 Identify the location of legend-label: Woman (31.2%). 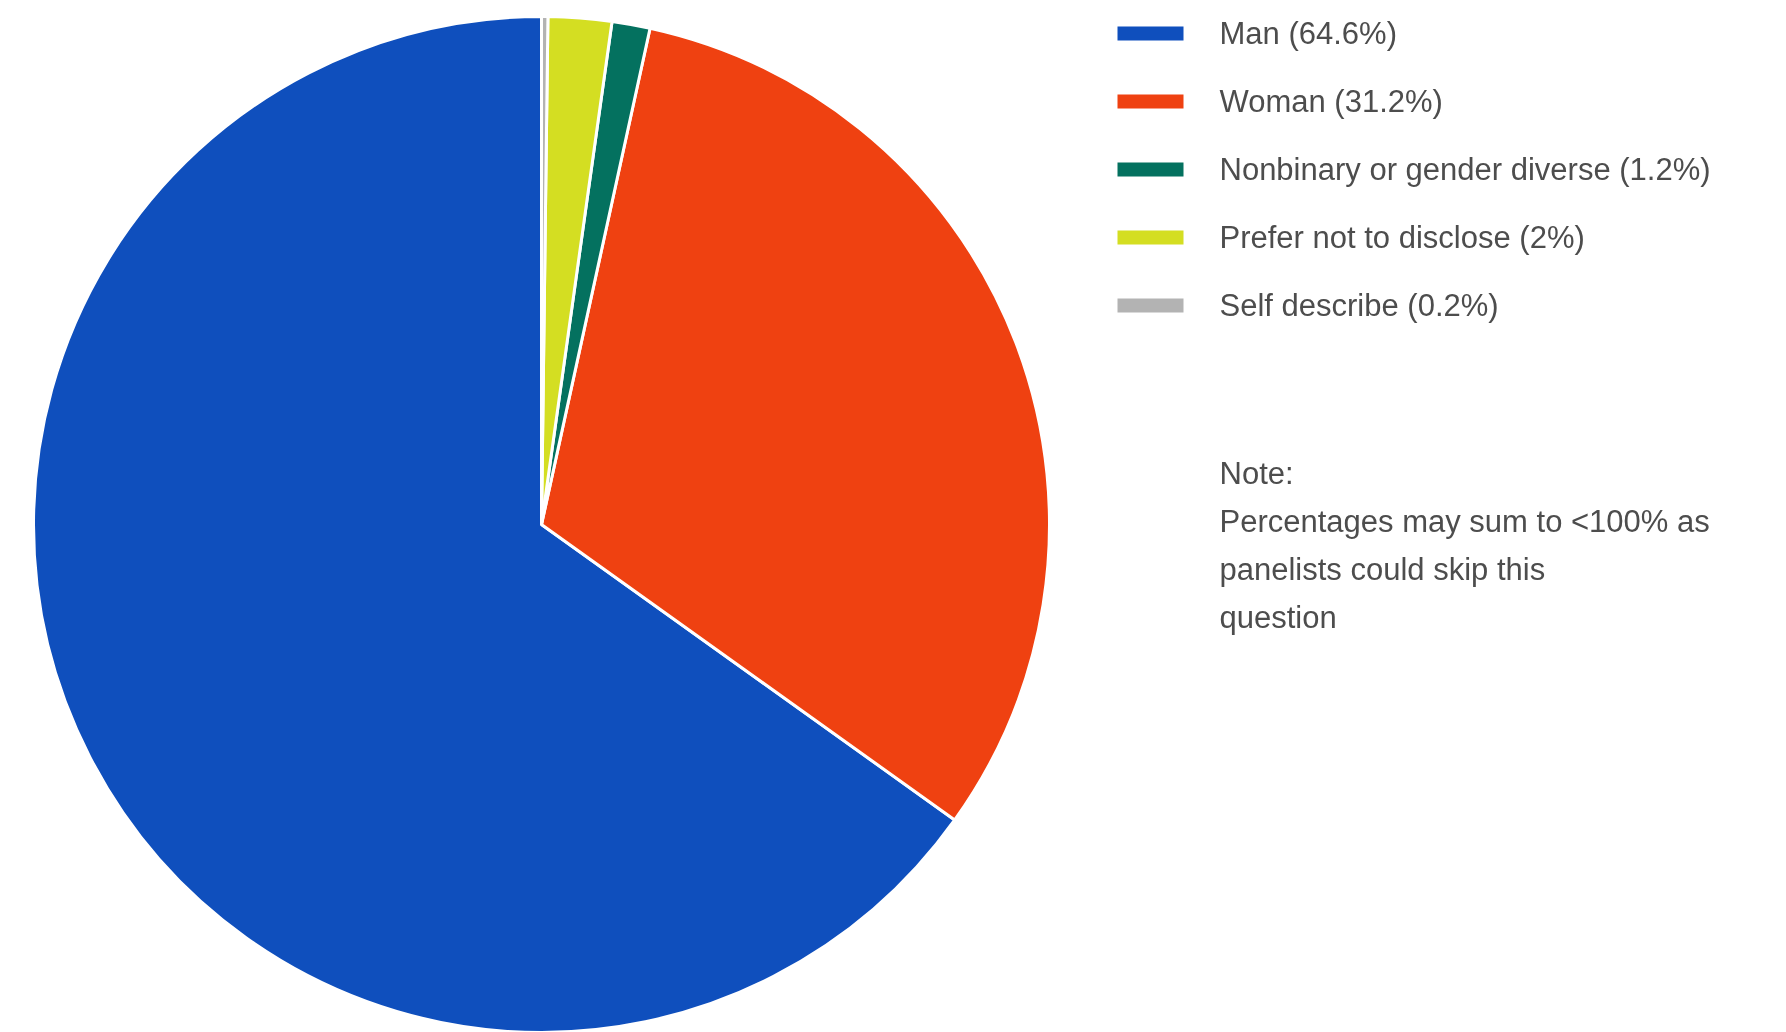
(1331, 101).